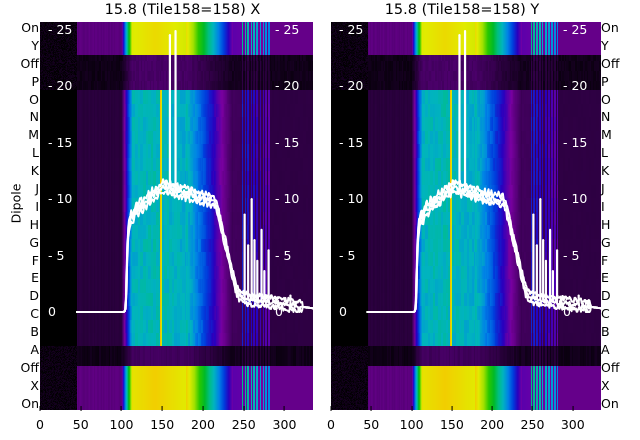 The width and height of the screenshot is (640, 440). I want to click on x-axis-panel-y: 0 50 100 150 200 250 300, so click(464, 422).